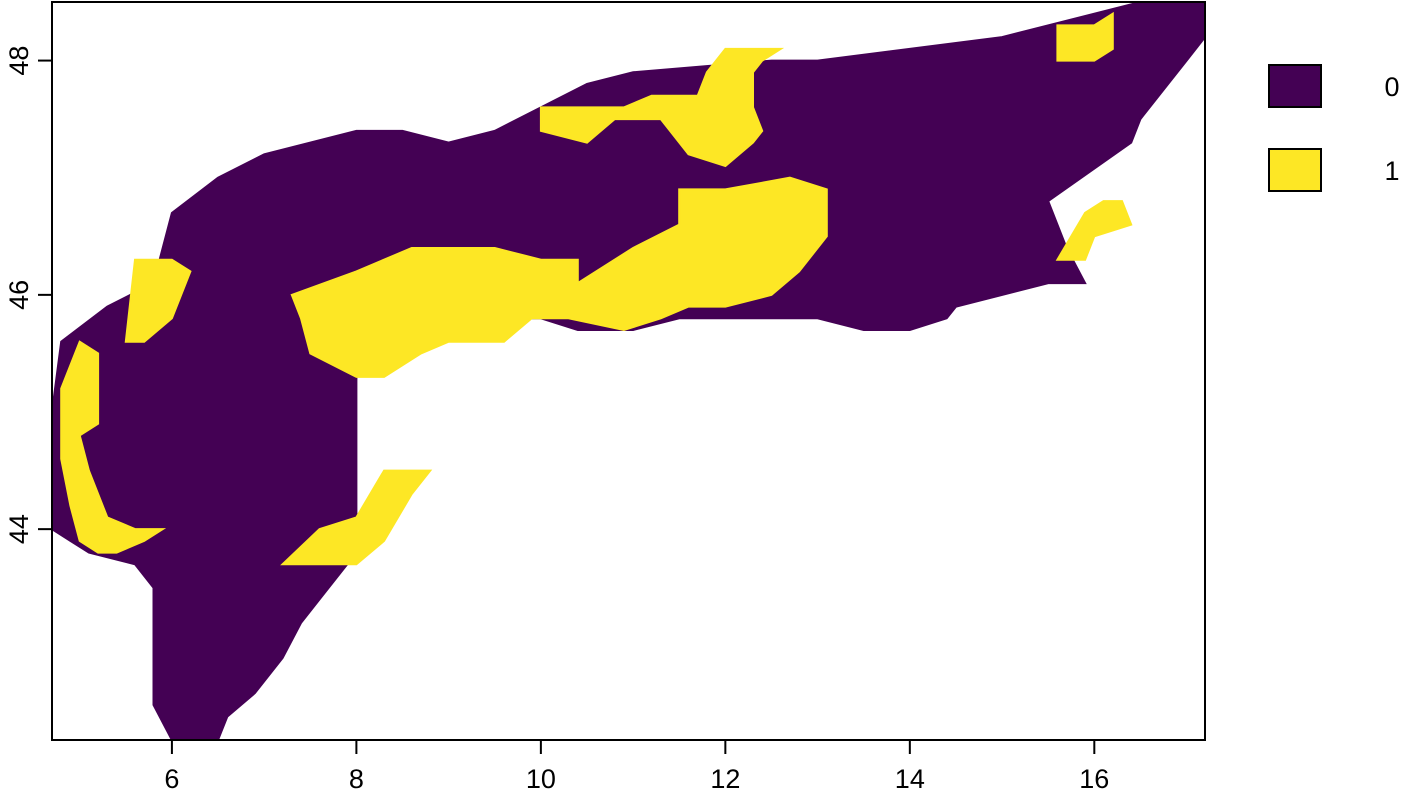  What do you see at coordinates (19, 61) in the screenshot?
I see `y-tick-label: 48` at bounding box center [19, 61].